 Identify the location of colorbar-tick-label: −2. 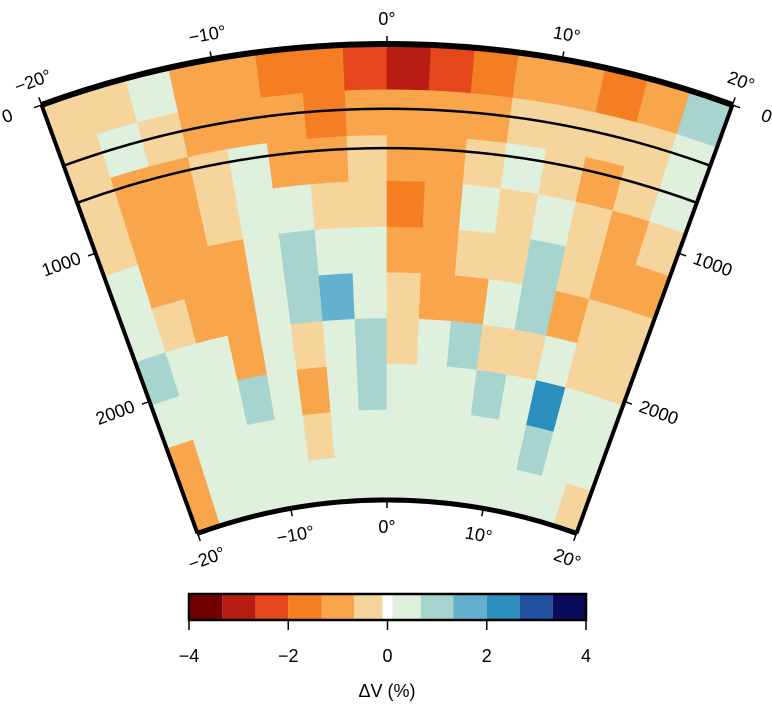
(288, 656).